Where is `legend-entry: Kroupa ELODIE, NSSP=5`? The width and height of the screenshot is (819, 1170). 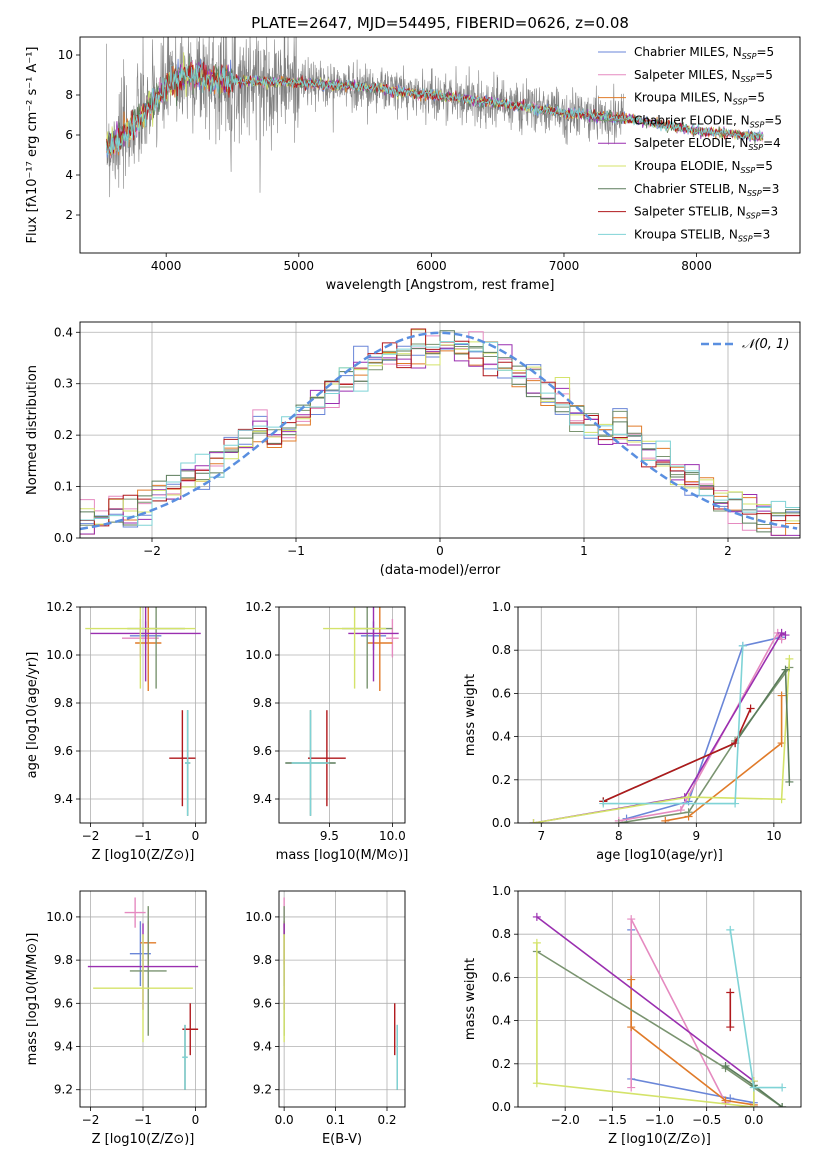
legend-entry: Kroupa ELODIE, NSSP=5 is located at coordinates (703, 167).